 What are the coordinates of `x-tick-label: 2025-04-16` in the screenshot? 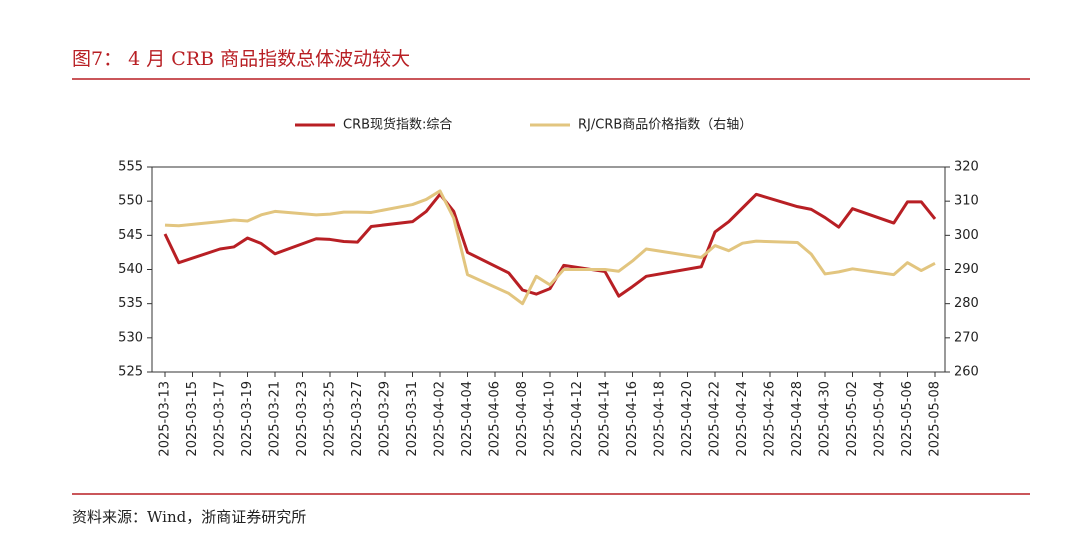 It's located at (632, 419).